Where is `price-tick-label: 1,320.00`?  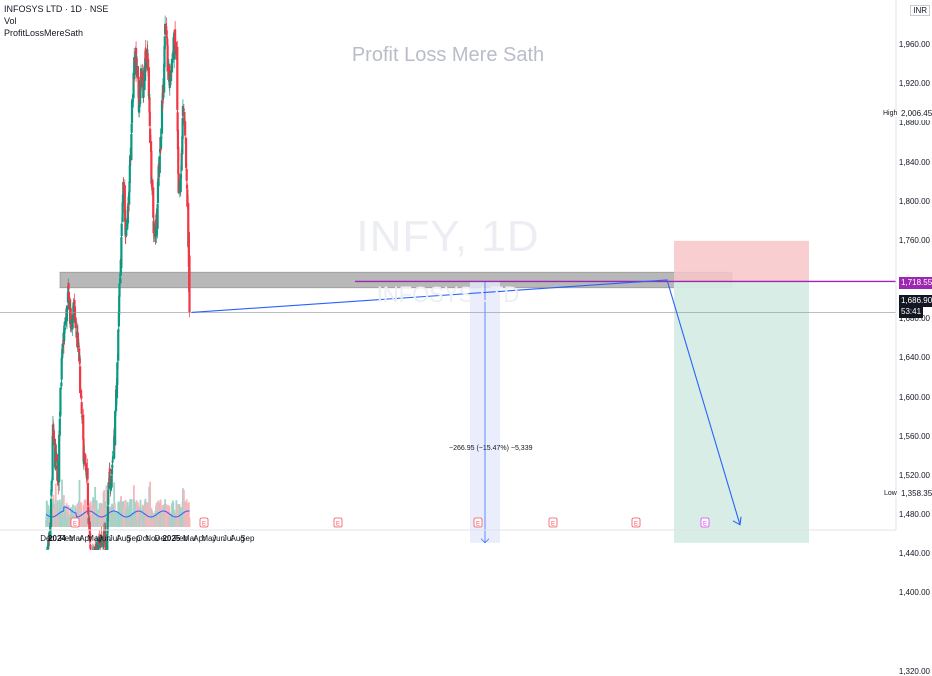
price-tick-label: 1,320.00 is located at coordinates (914, 671).